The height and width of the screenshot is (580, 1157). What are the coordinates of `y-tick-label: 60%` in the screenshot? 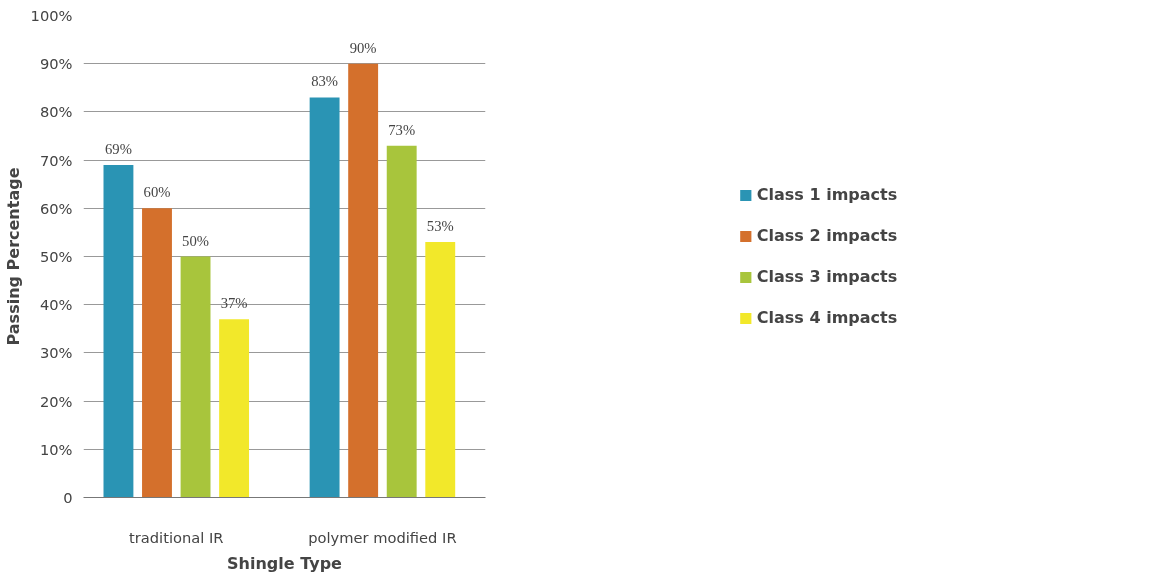 It's located at (56, 208).